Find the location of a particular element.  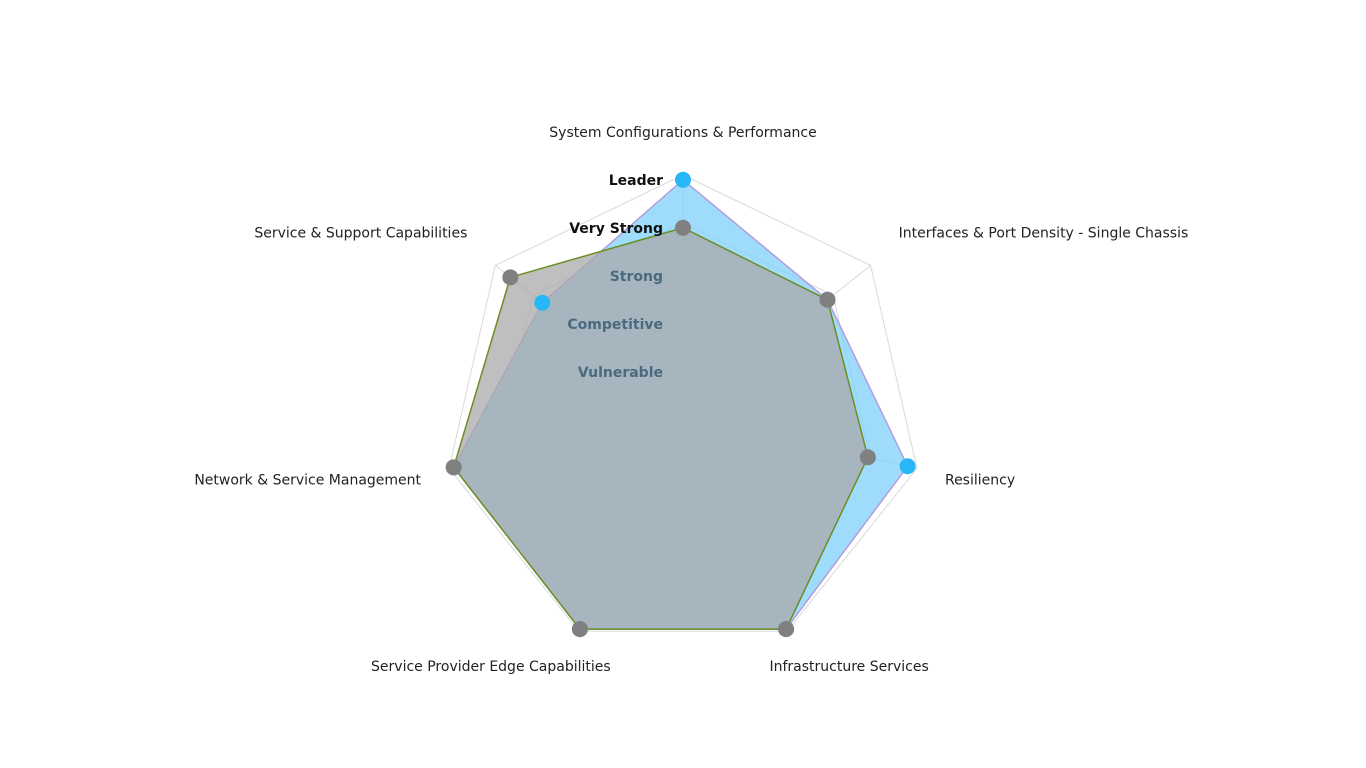

axis-label: Service Provider Edge Capabilities is located at coordinates (491, 667).